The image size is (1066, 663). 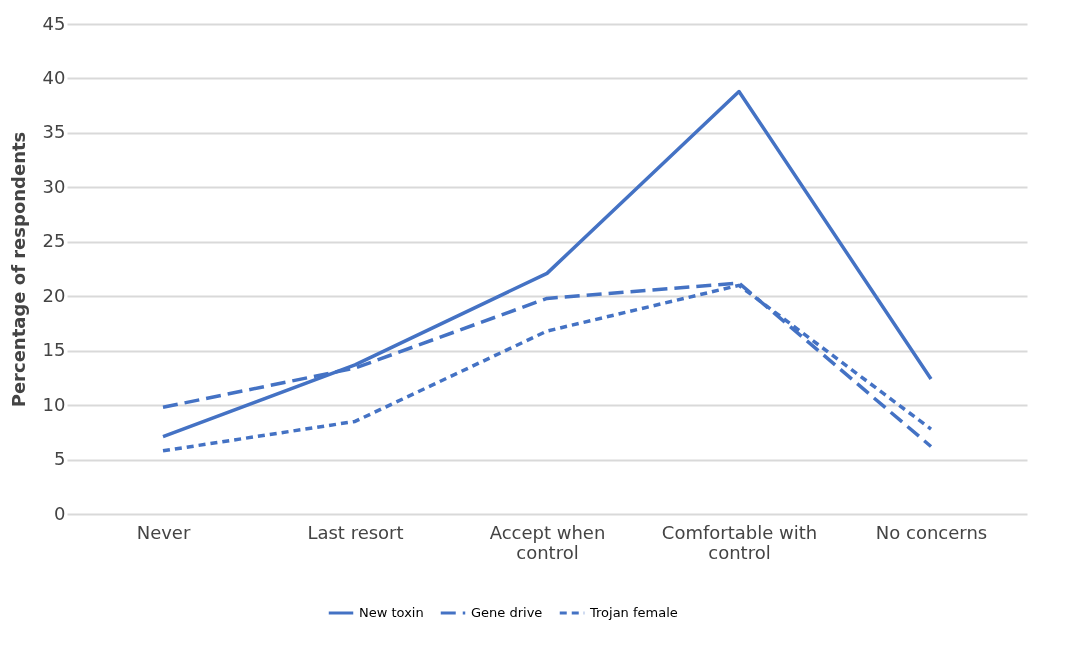 I want to click on y-tick-label: 5, so click(x=60, y=459).